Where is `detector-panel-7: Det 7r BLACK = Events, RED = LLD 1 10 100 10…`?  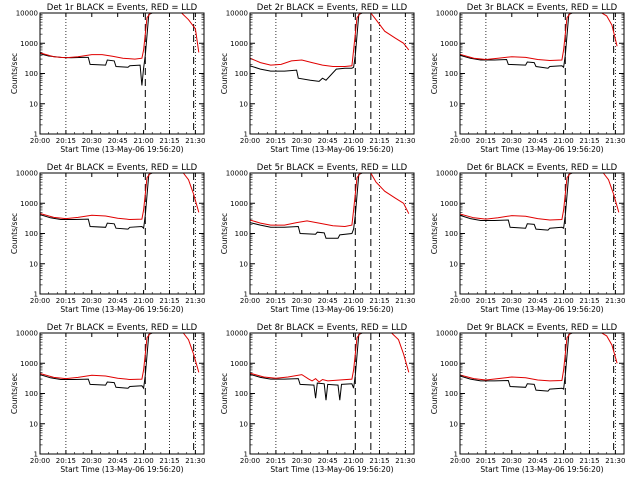
detector-panel-7: Det 7r BLACK = Events, RED = LLD 1 10 100 10… is located at coordinates (107, 398).